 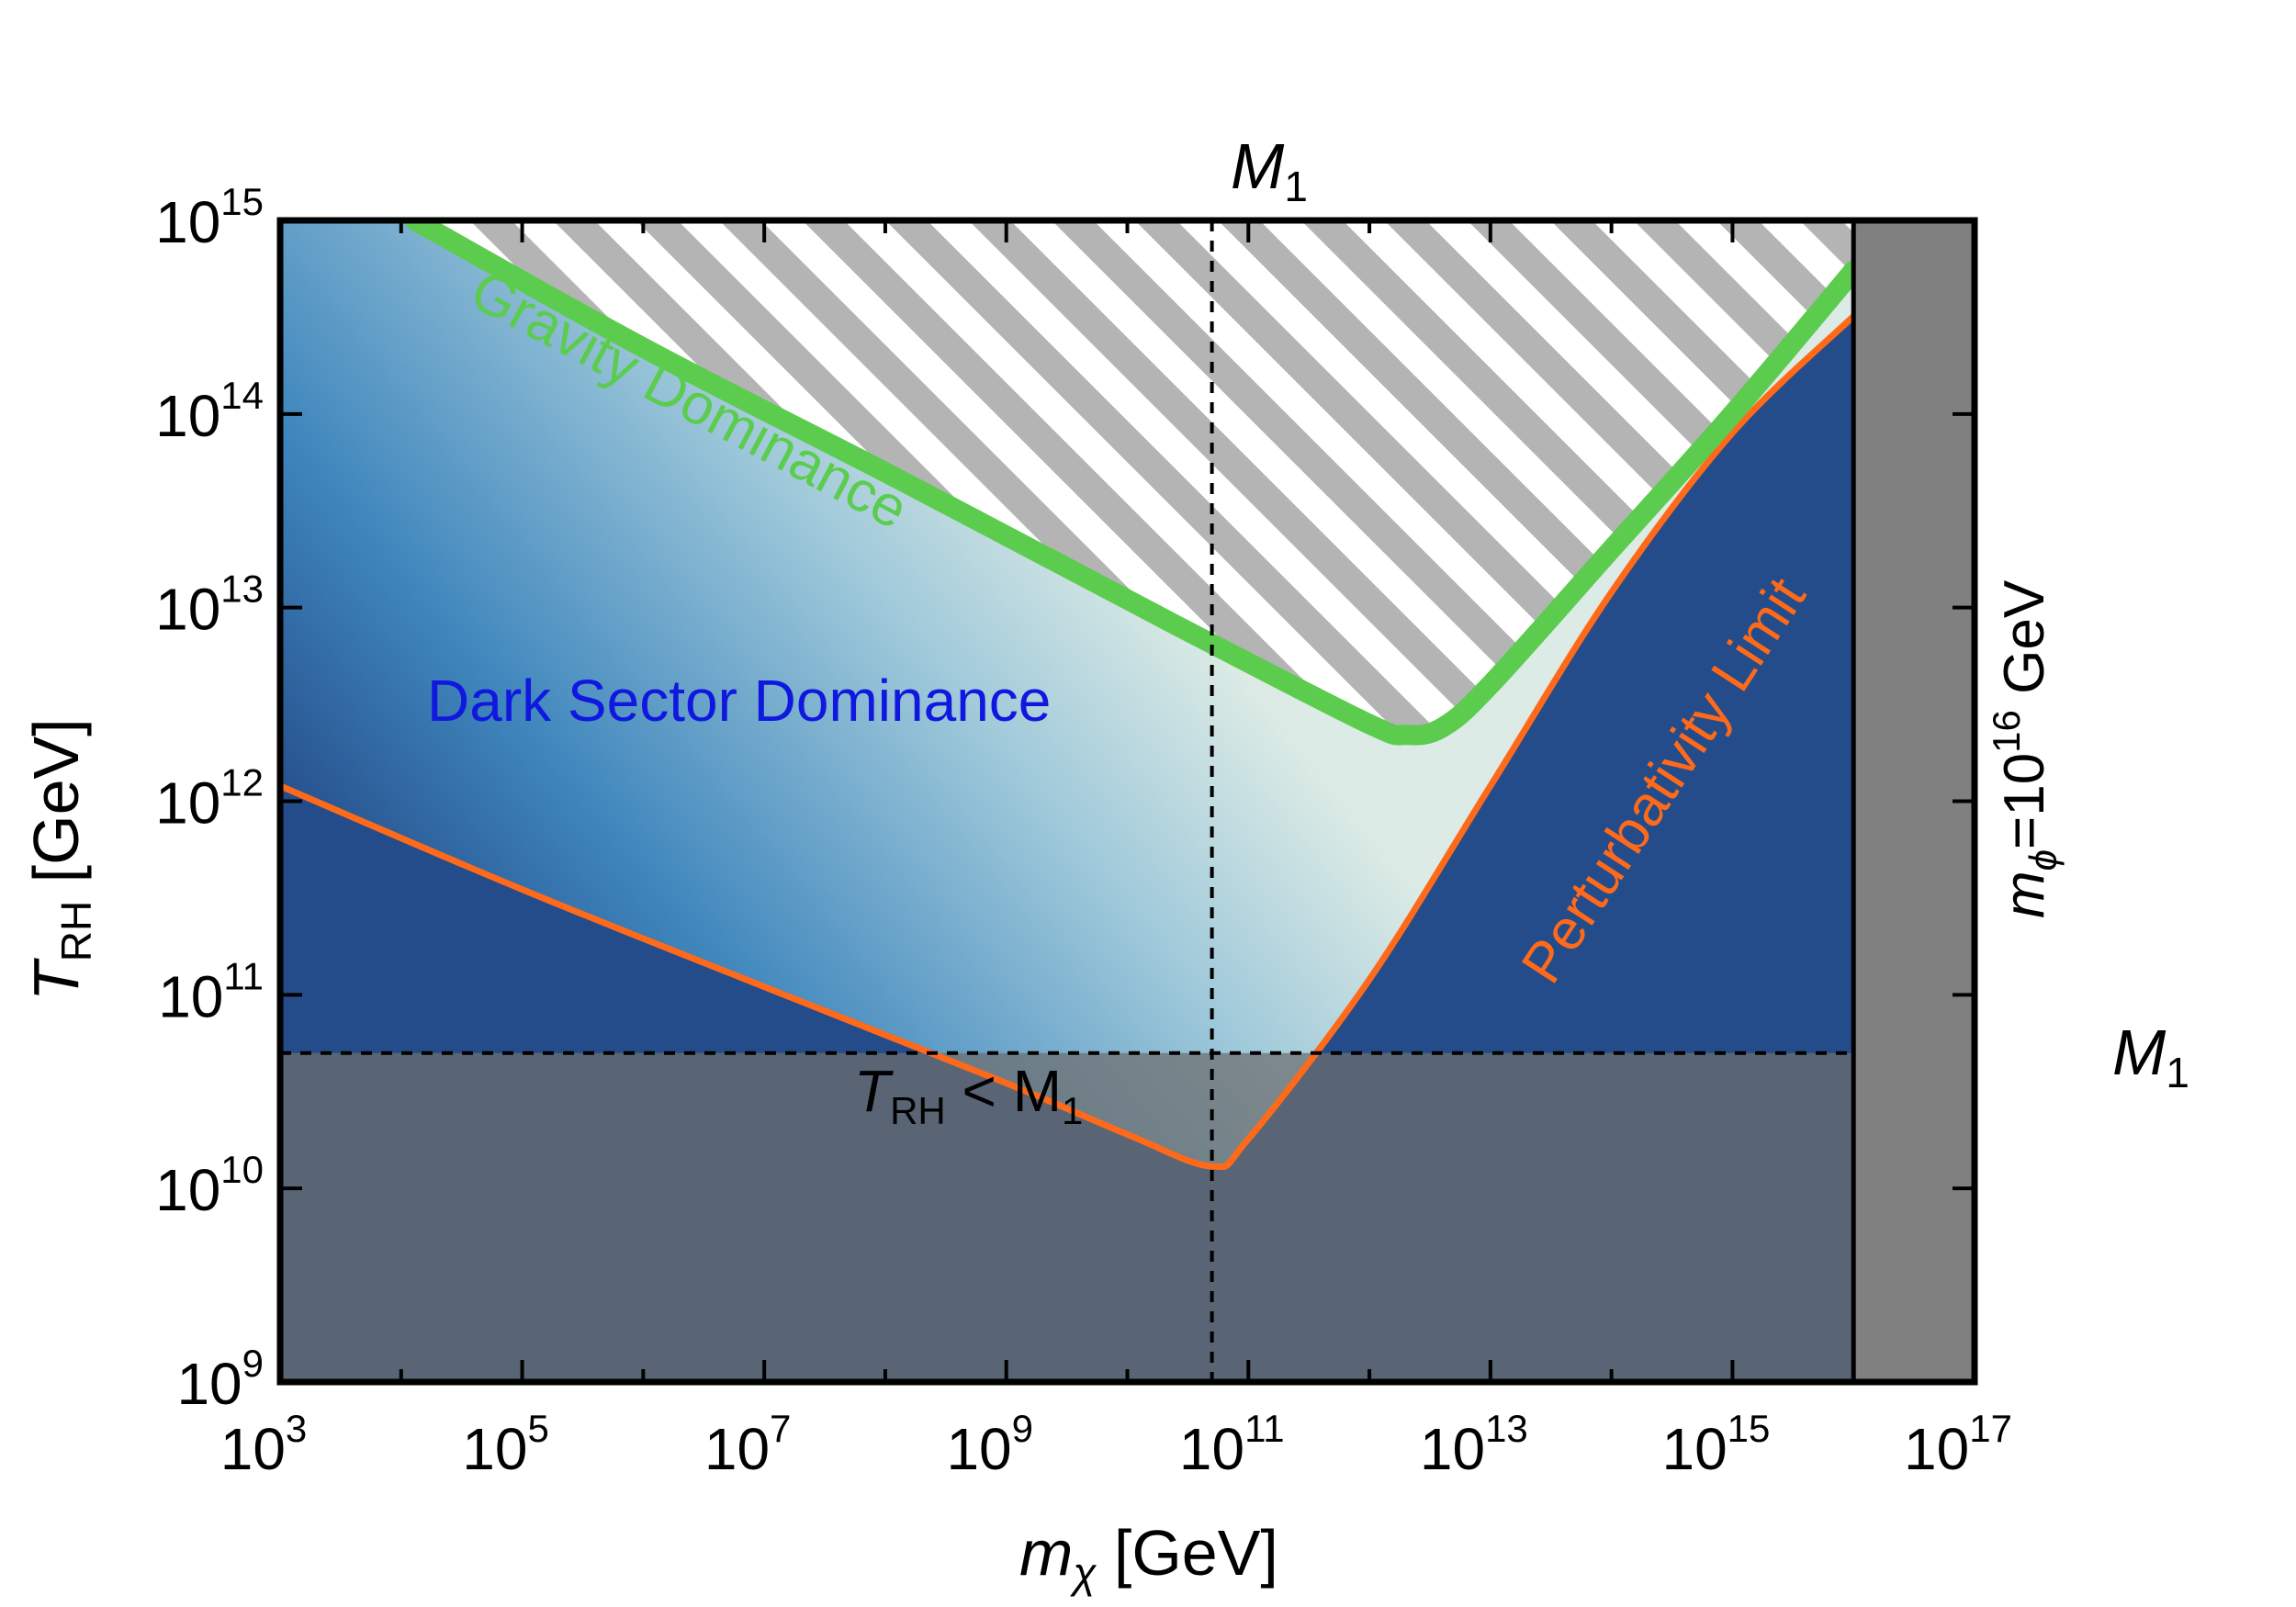 What do you see at coordinates (739, 701) in the screenshot?
I see `dark-sector-dominance-label: Dark Sector Dominance` at bounding box center [739, 701].